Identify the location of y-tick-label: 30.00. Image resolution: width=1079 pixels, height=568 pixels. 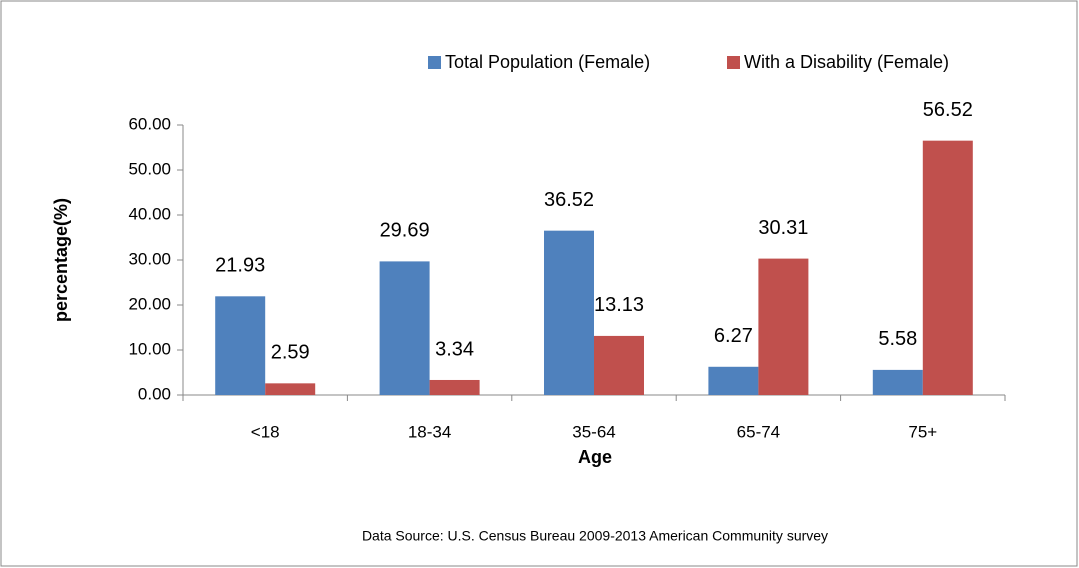
(149, 258).